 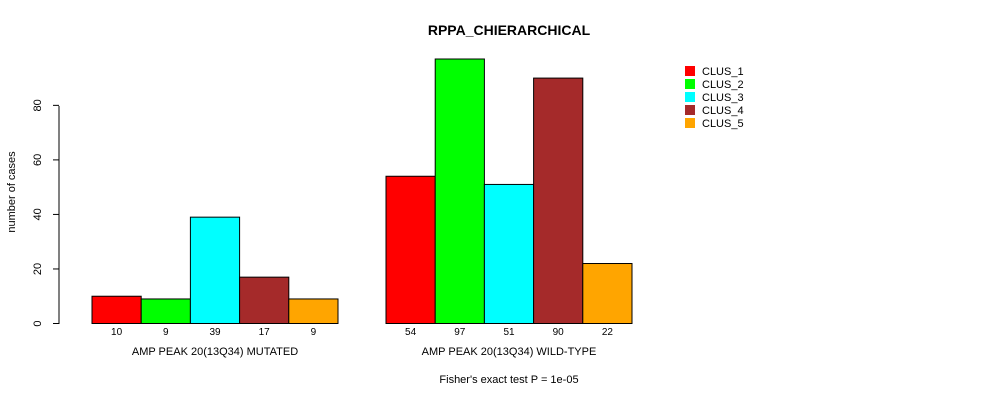 What do you see at coordinates (265, 332) in the screenshot?
I see `bar-count-label: 17` at bounding box center [265, 332].